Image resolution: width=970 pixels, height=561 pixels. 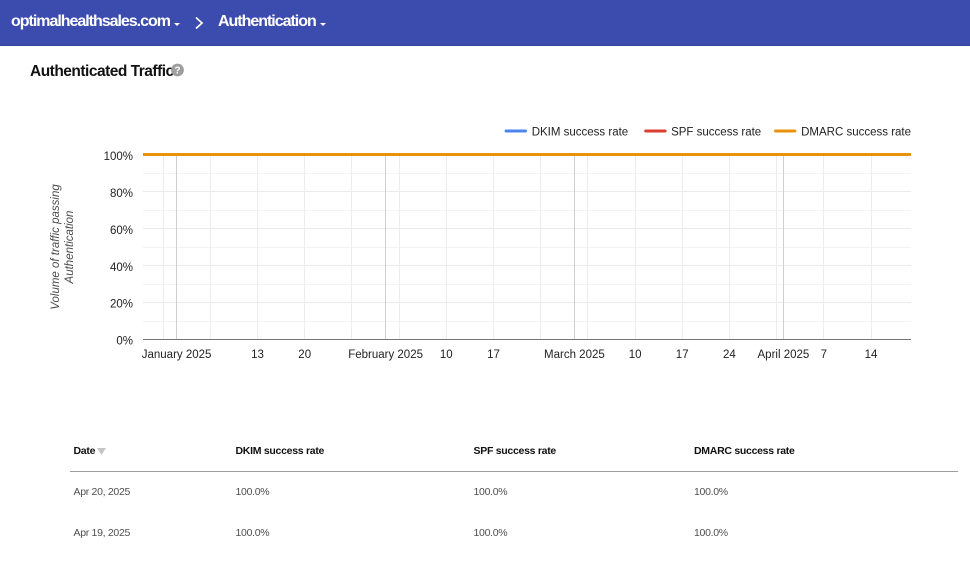 I want to click on svg-text: 13, so click(x=257, y=355).